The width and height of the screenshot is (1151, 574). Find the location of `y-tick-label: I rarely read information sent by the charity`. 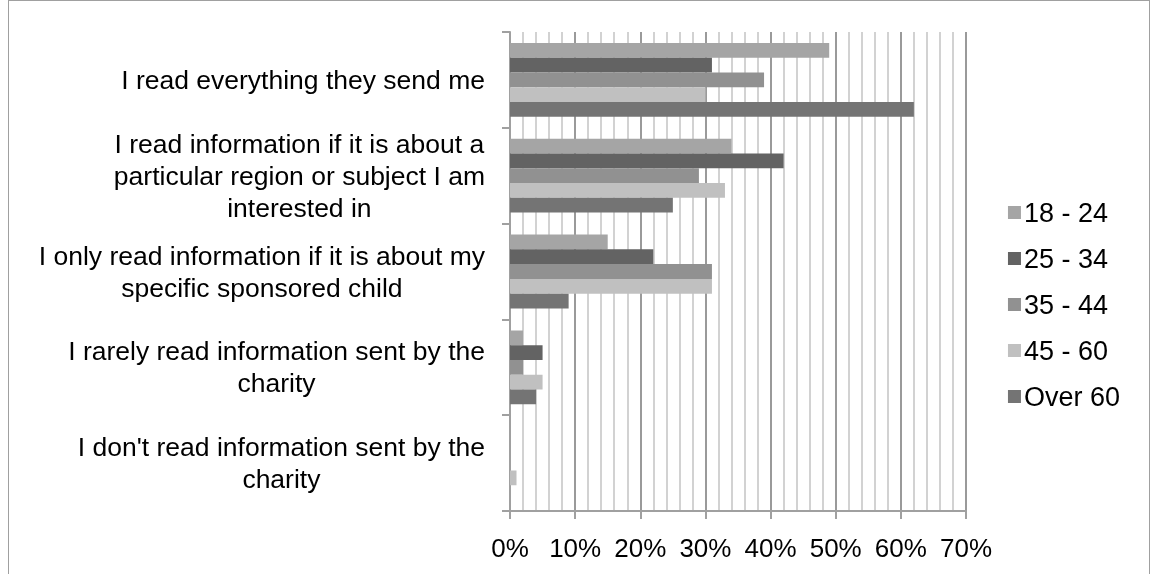

y-tick-label: I rarely read information sent by the charity is located at coordinates (277, 367).